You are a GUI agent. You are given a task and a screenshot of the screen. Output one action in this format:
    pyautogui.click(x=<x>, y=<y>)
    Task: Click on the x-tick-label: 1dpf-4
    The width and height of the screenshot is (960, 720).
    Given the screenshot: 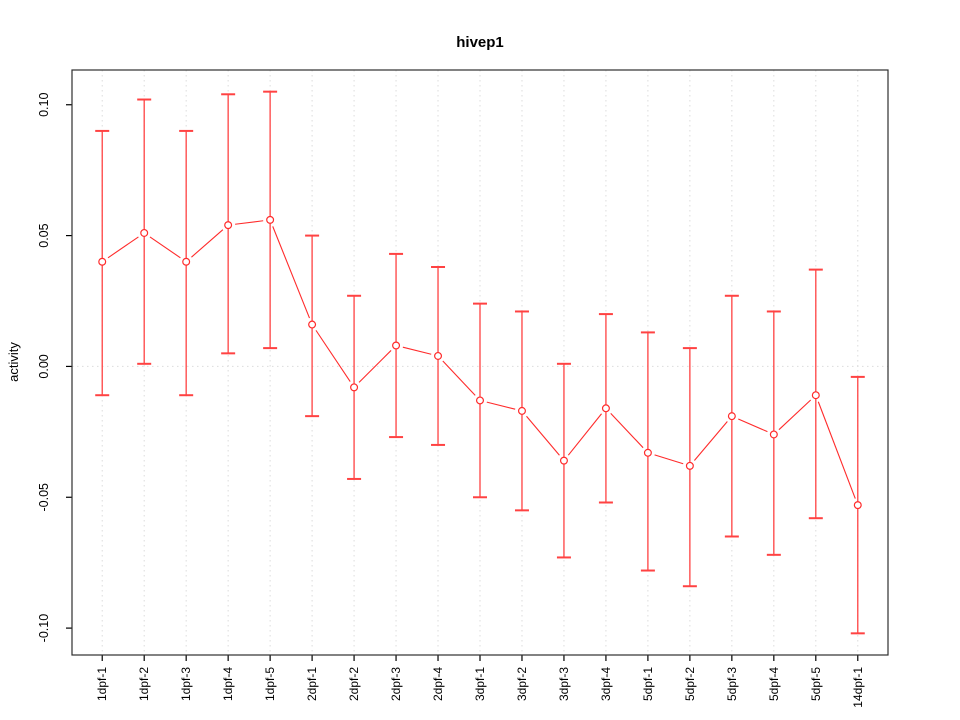 What is the action you would take?
    pyautogui.click(x=228, y=684)
    